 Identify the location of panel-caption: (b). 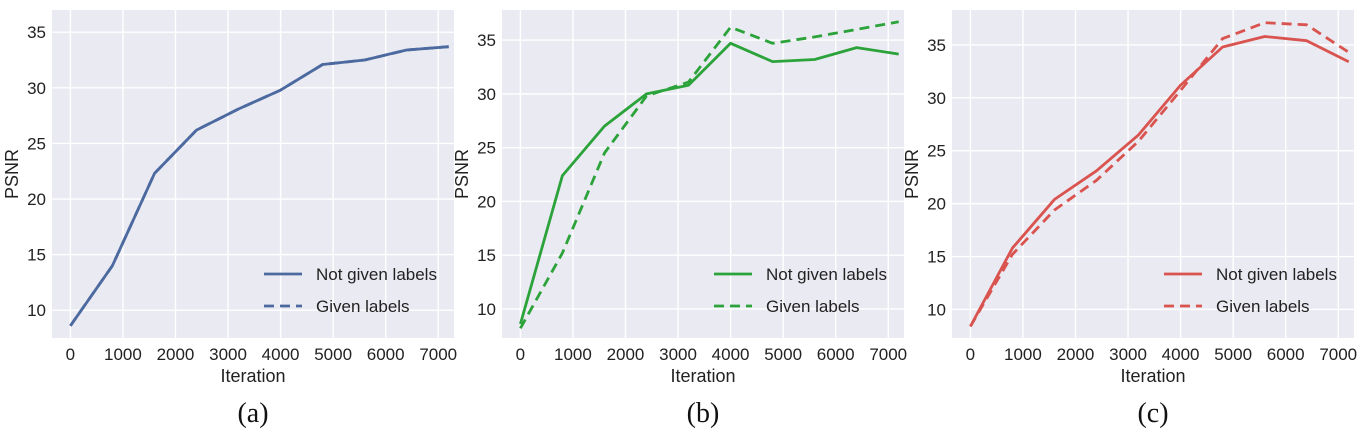
(703, 413).